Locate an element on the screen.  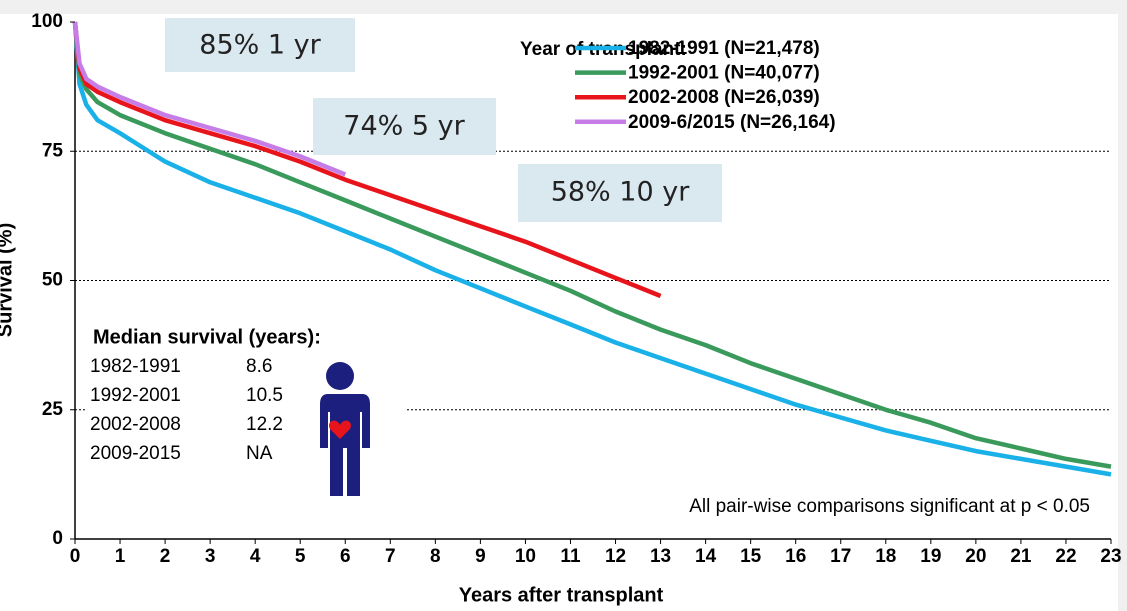
y-tick-label: 50 is located at coordinates (52, 280).